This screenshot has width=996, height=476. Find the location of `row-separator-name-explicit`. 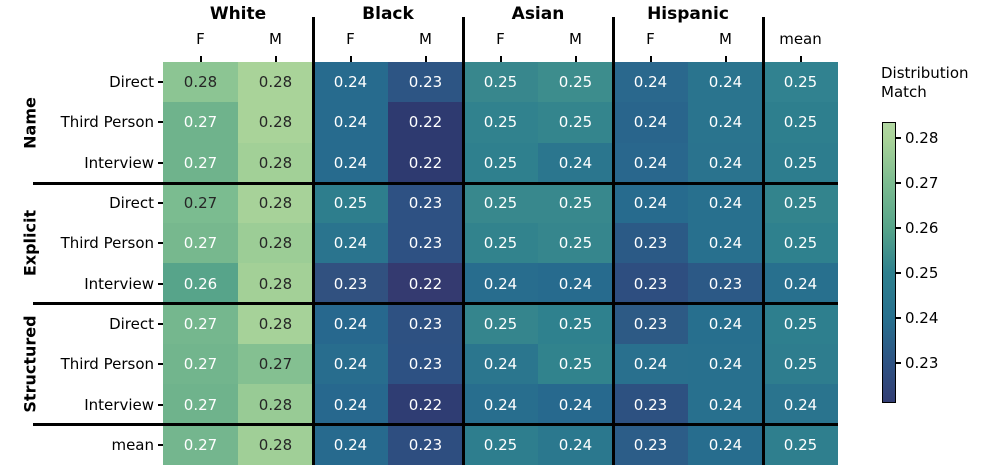

row-separator-name-explicit is located at coordinates (435, 183).